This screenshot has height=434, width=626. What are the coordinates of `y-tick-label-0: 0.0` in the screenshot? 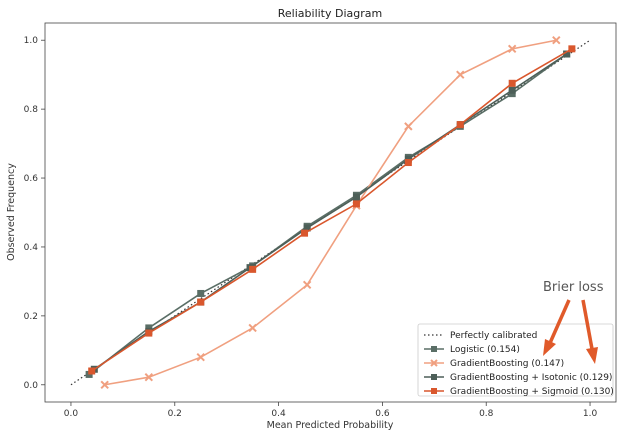 It's located at (31, 386).